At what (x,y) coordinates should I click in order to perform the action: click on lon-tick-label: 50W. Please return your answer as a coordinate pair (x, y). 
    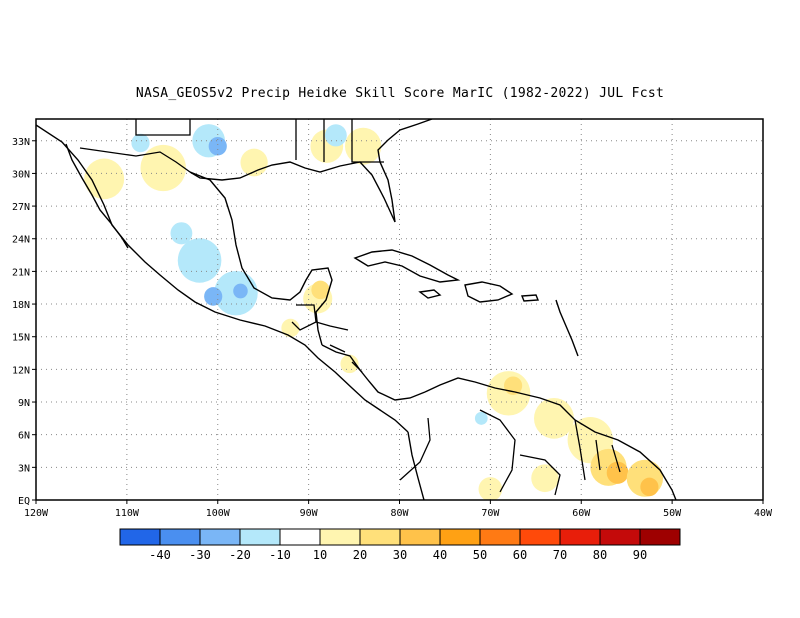
    Looking at the image, I should click on (672, 513).